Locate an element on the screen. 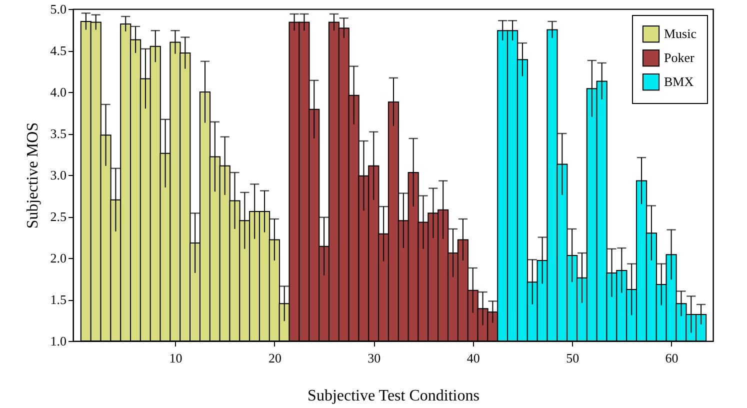 The width and height of the screenshot is (747, 408). y-tick-label: 2.5 is located at coordinates (58, 216).